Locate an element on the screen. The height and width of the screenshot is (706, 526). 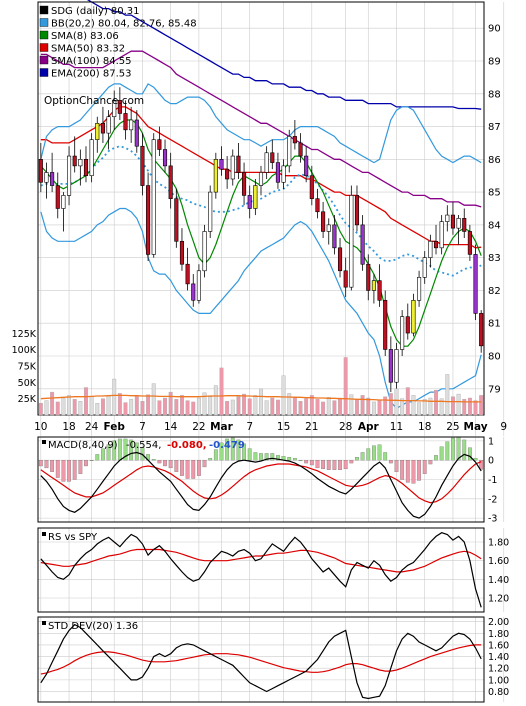
bb-upper-line is located at coordinates (261, 123).